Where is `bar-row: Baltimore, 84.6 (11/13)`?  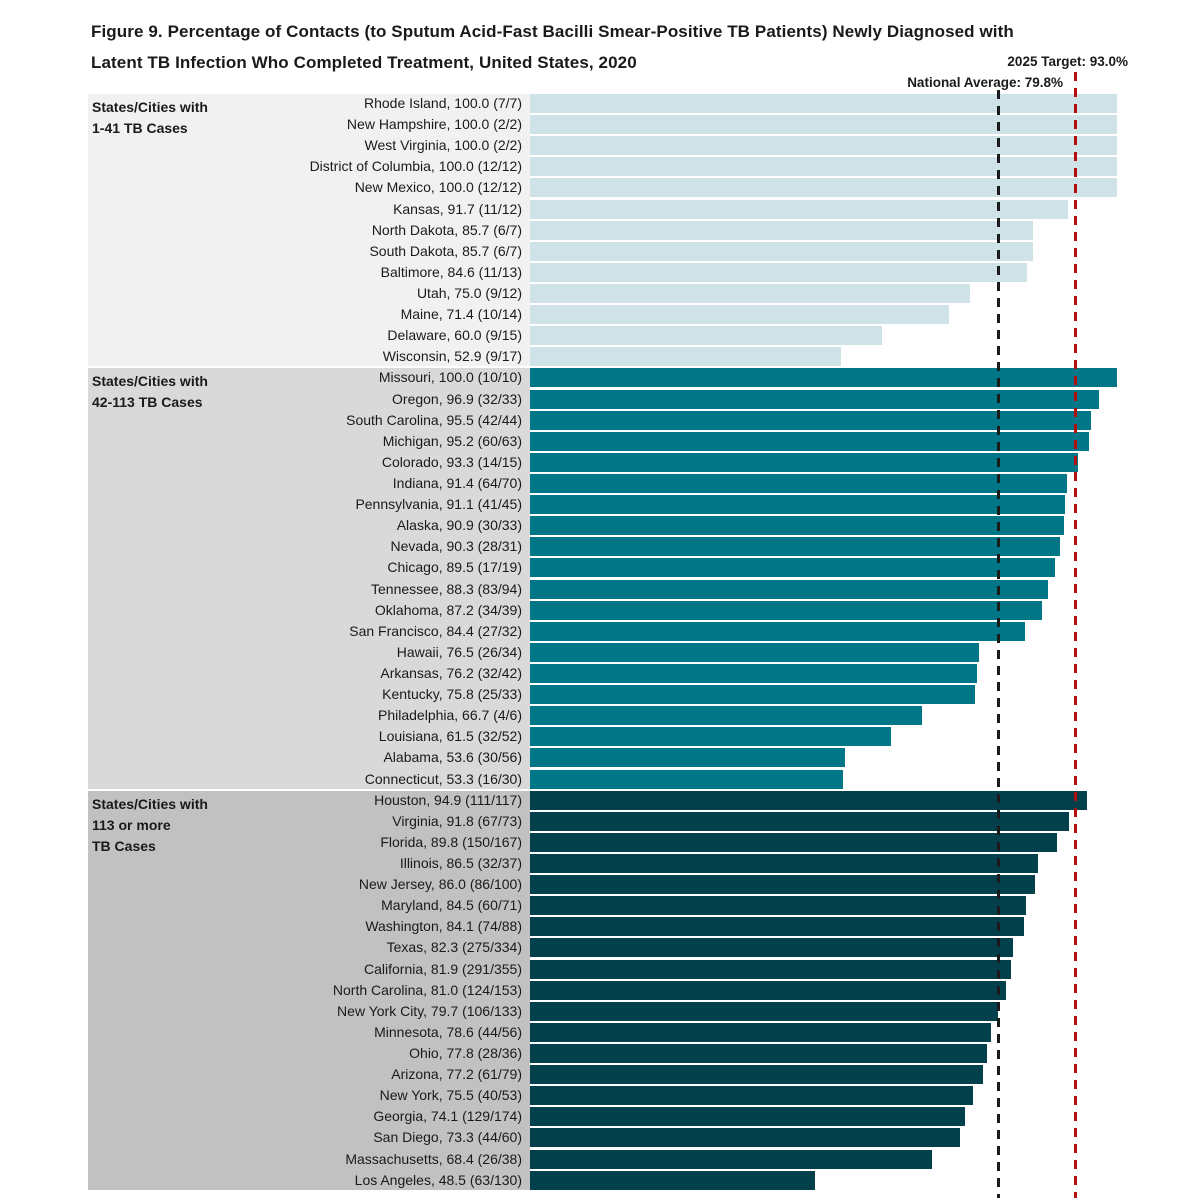
bar-row: Baltimore, 84.6 (11/13) is located at coordinates (643, 272).